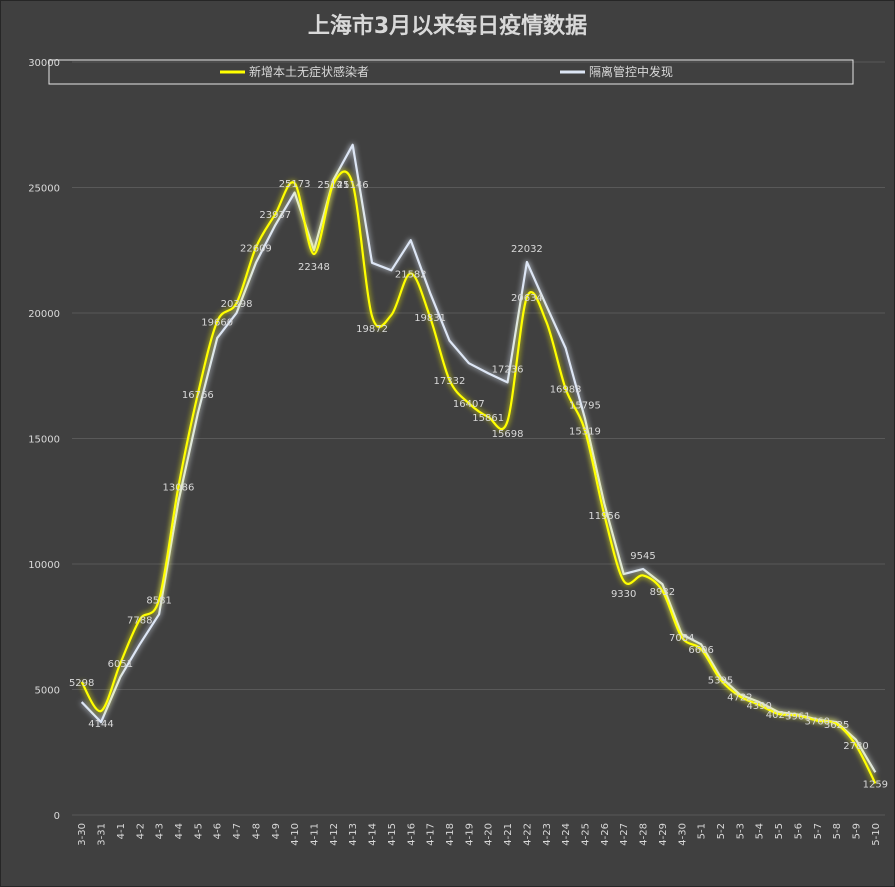  Describe the element at coordinates (450, 381) in the screenshot. I see `data-label: 17332` at that location.